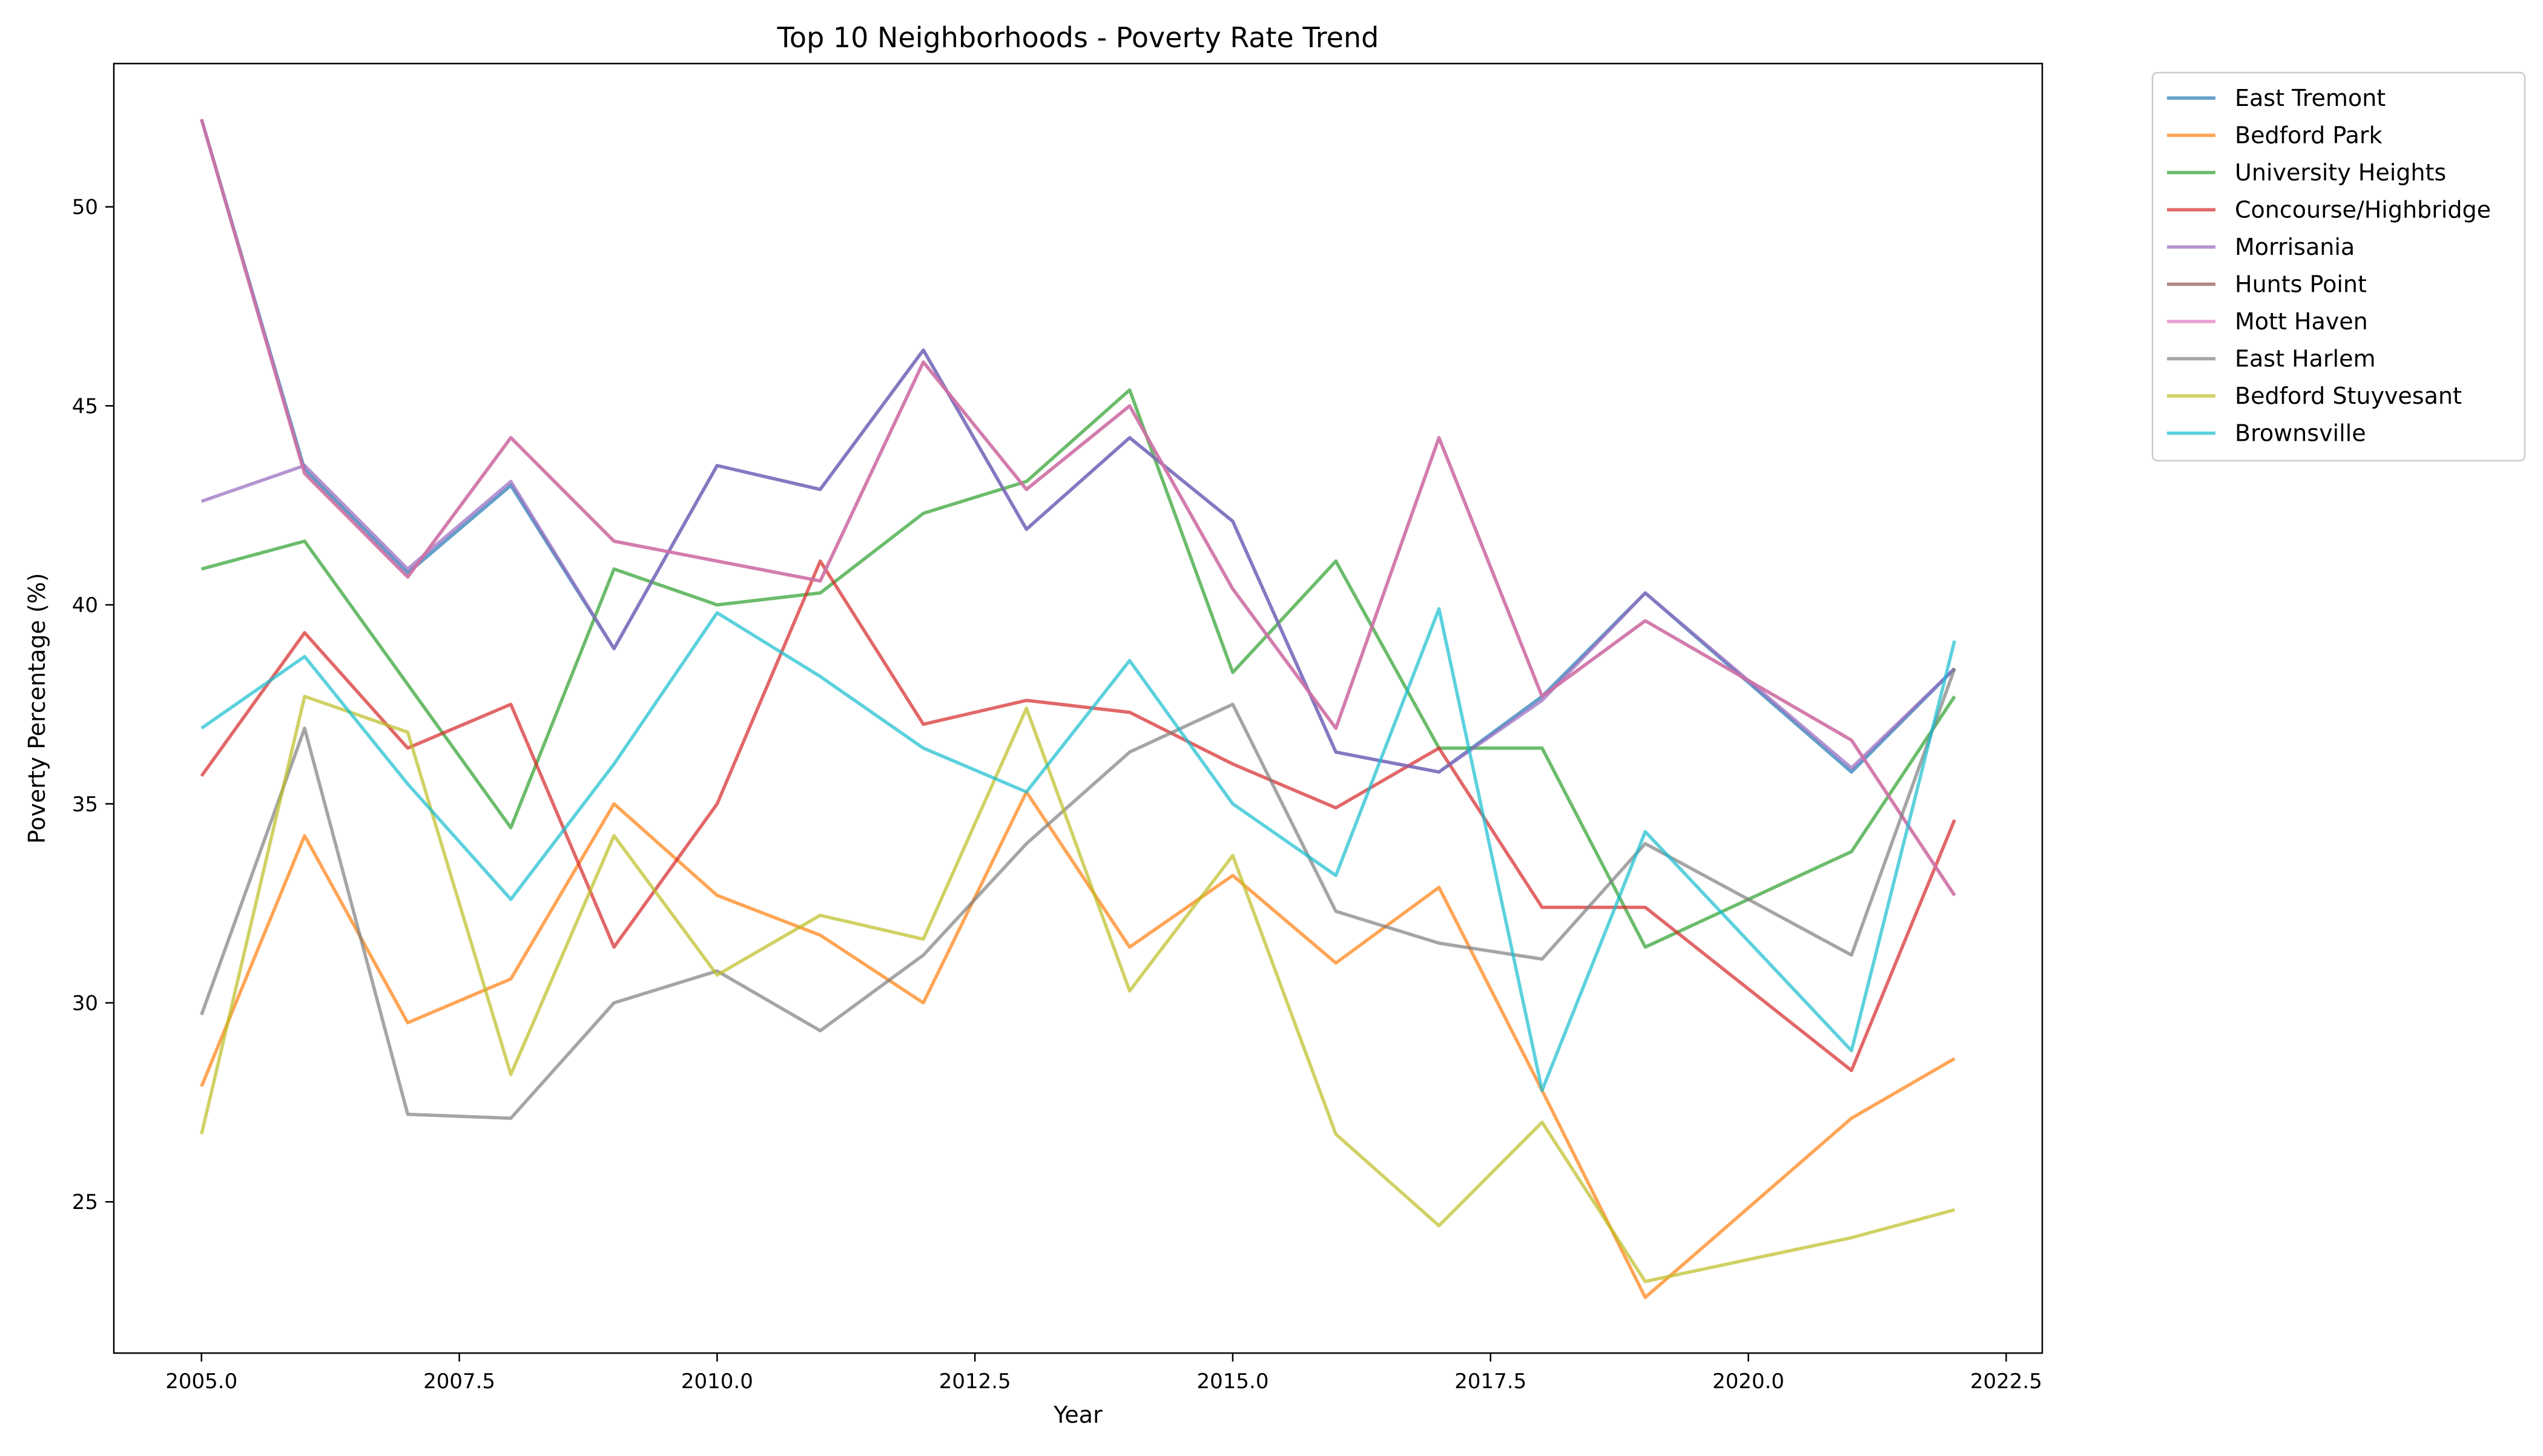  I want to click on legend-label-concourse-highbridge: Concourse/Highbridge, so click(2363, 210).